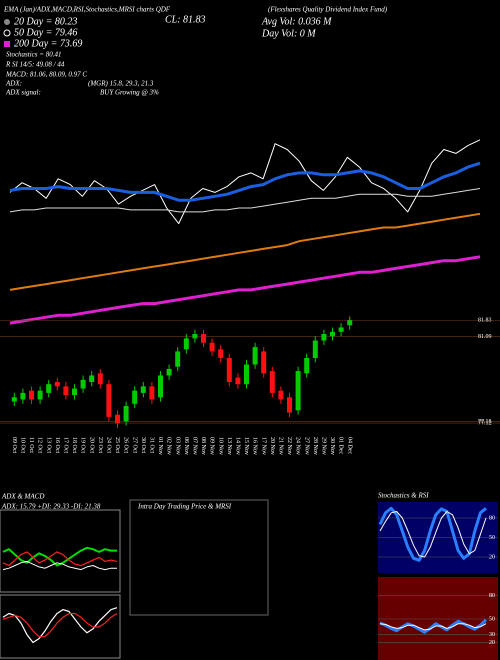  What do you see at coordinates (272, 446) in the screenshot?
I see `x-tick-label: 20 Nov` at bounding box center [272, 446].